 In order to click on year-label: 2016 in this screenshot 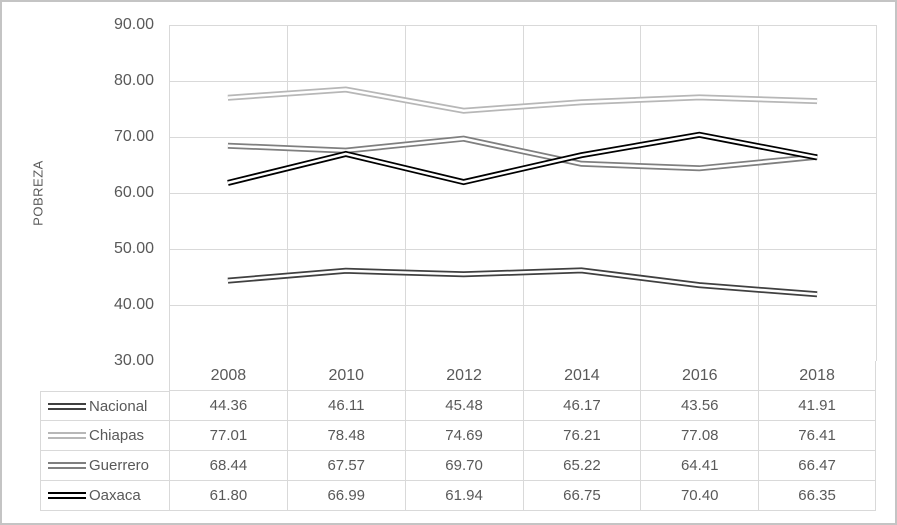, I will do `click(699, 375)`.